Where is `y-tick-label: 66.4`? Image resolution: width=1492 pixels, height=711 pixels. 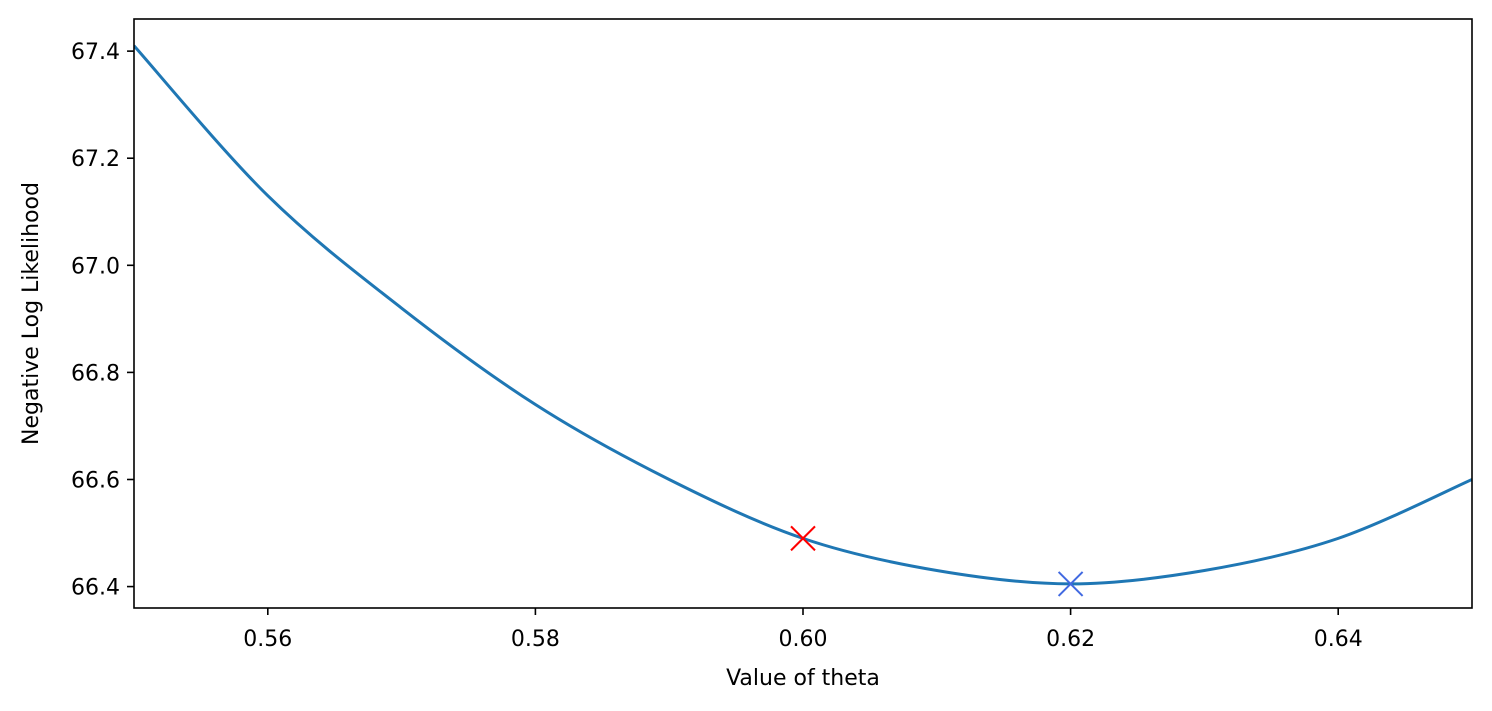
y-tick-label: 66.4 is located at coordinates (95, 588).